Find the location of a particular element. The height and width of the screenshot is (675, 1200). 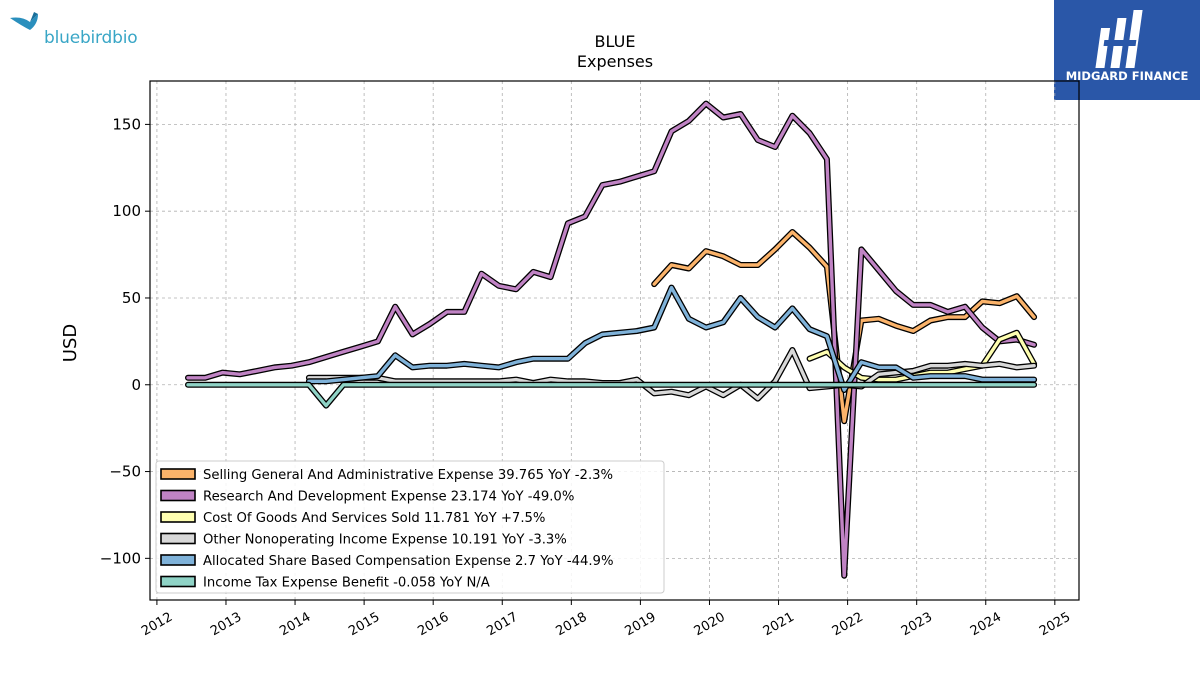

x-tick-label: 2014 is located at coordinates (295, 625).